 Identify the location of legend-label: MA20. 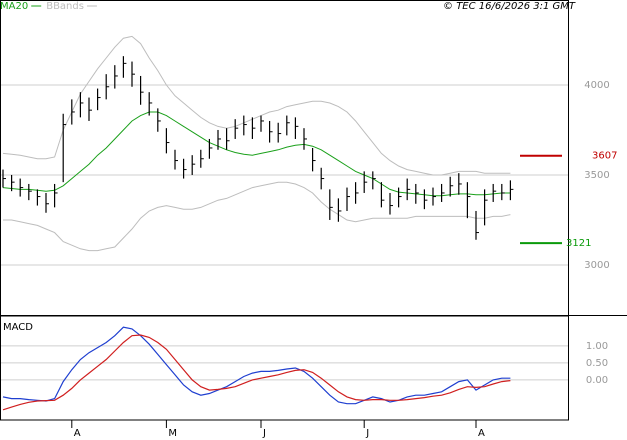
(14, 6).